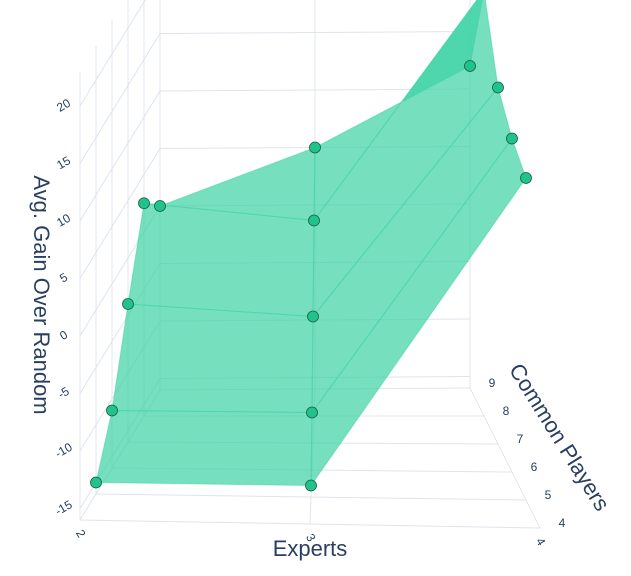  What do you see at coordinates (541, 541) in the screenshot?
I see `x-tick-label: 4` at bounding box center [541, 541].